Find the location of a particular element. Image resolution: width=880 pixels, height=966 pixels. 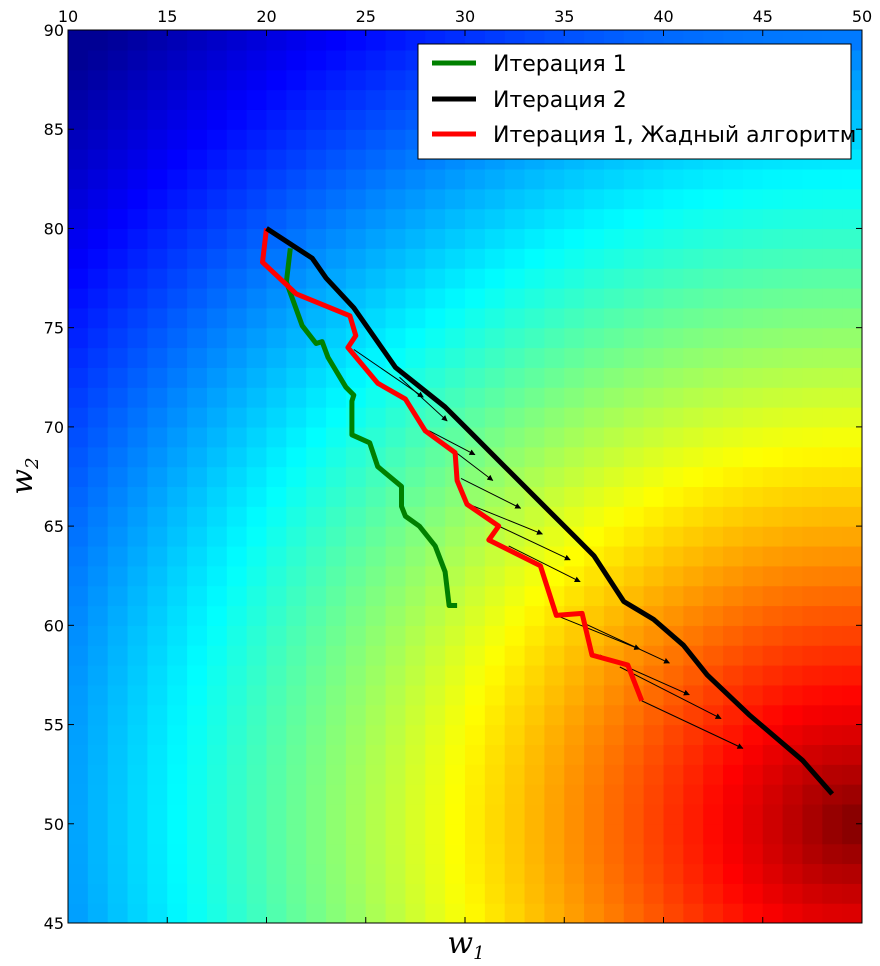

x-tick-label: 45 is located at coordinates (763, 16).